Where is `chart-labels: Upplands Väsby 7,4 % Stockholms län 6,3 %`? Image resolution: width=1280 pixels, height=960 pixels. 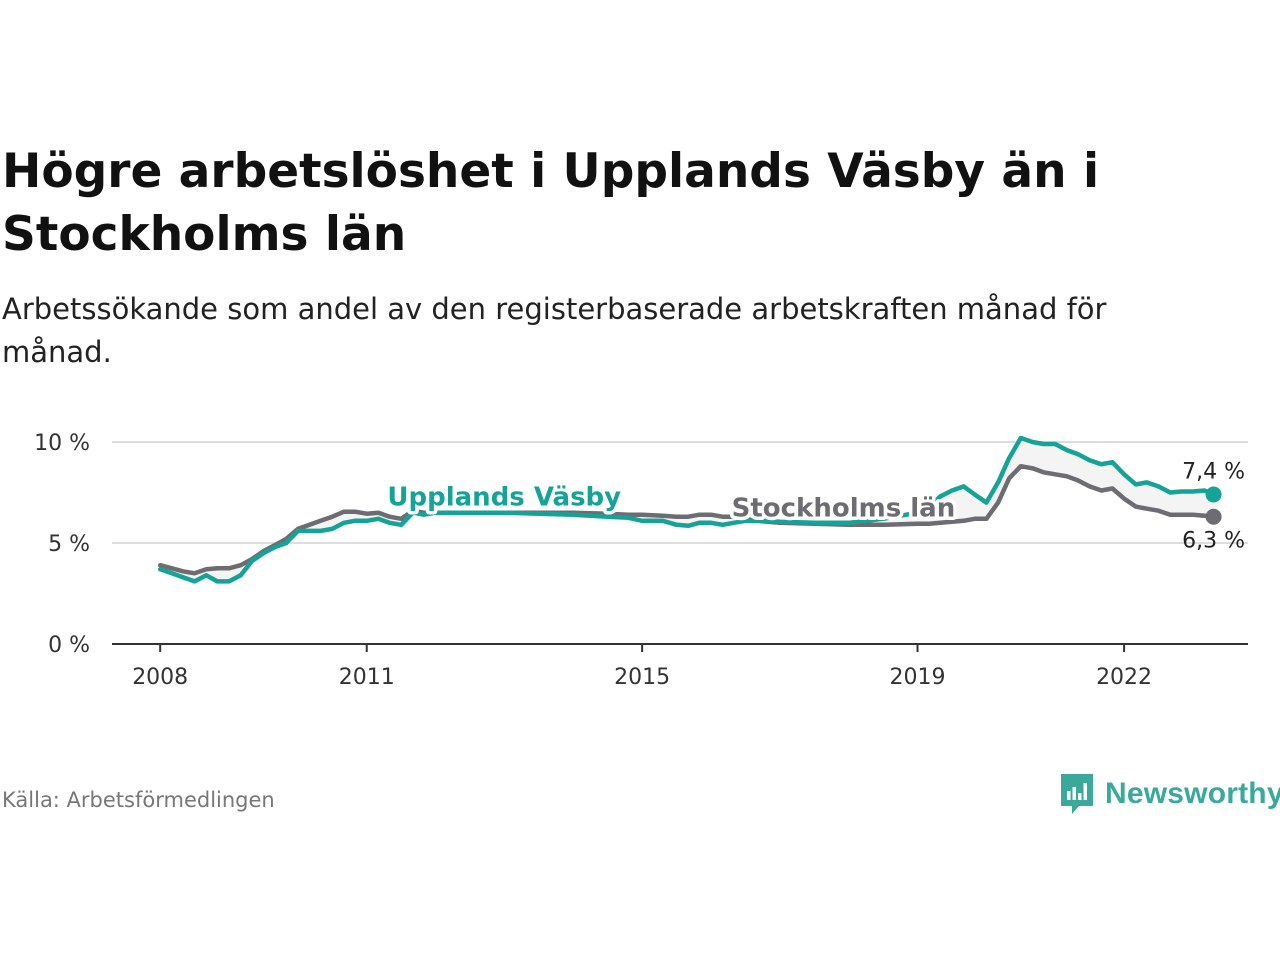
chart-labels: Upplands Väsby 7,4 % Stockholms län 6,3 % is located at coordinates (814, 507).